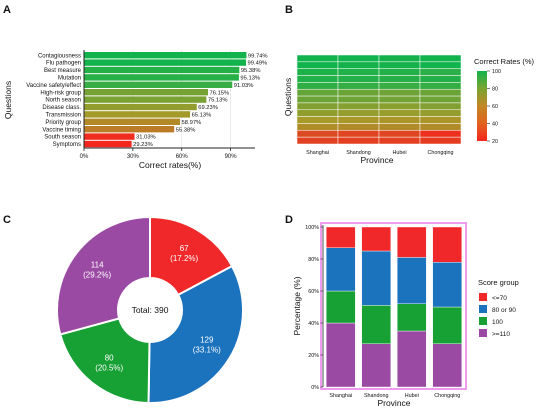 The width and height of the screenshot is (550, 411). What do you see at coordinates (182, 157) in the screenshot?
I see `panel-a-x-tick-label: 60%` at bounding box center [182, 157].